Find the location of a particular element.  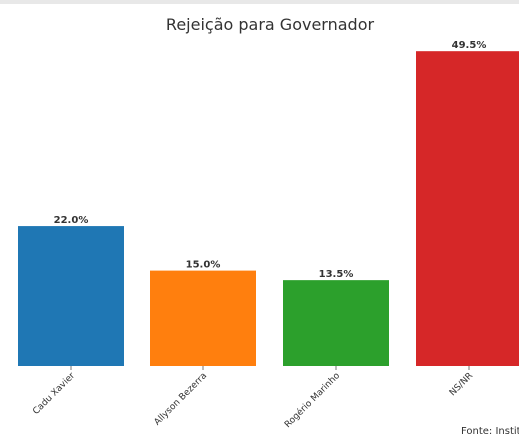

value-label-2: 13.5% is located at coordinates (336, 274).